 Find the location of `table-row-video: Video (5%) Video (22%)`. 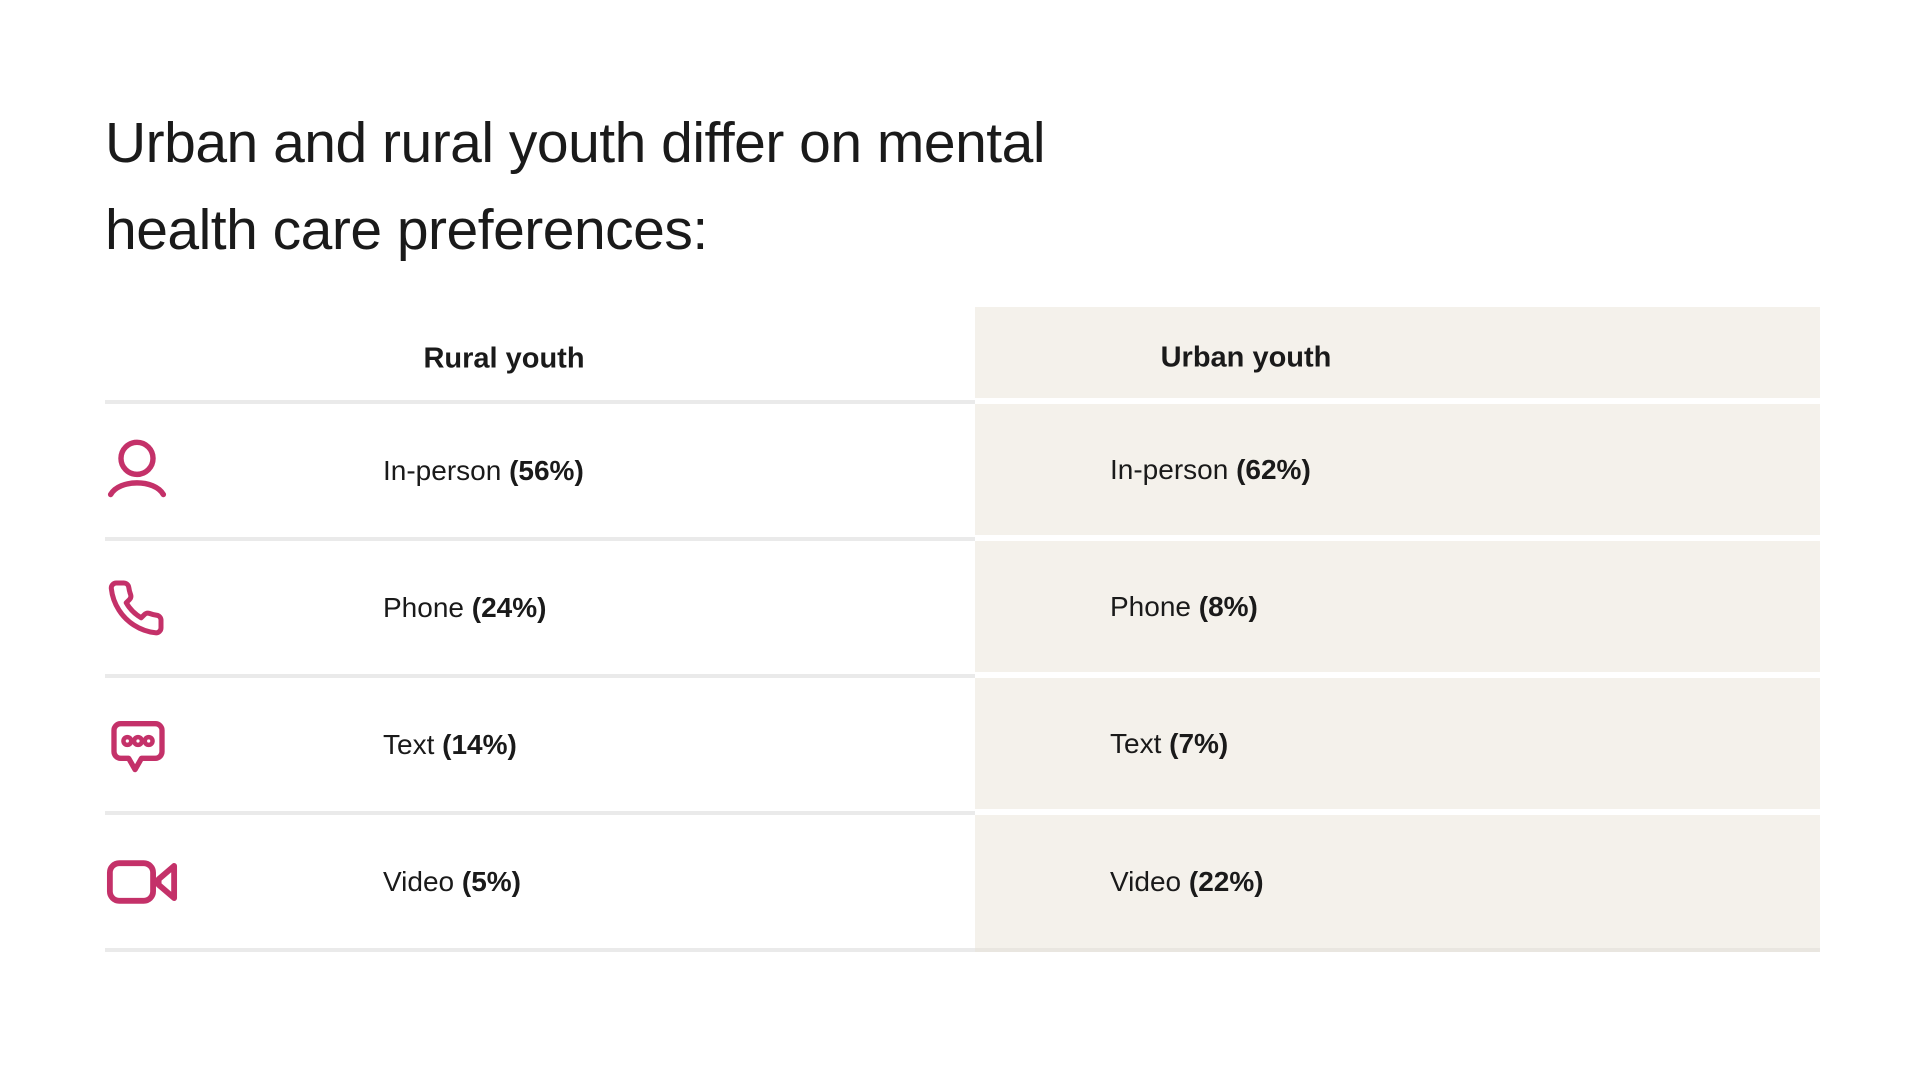

table-row-video: Video (5%) Video (22%) is located at coordinates (962, 883).